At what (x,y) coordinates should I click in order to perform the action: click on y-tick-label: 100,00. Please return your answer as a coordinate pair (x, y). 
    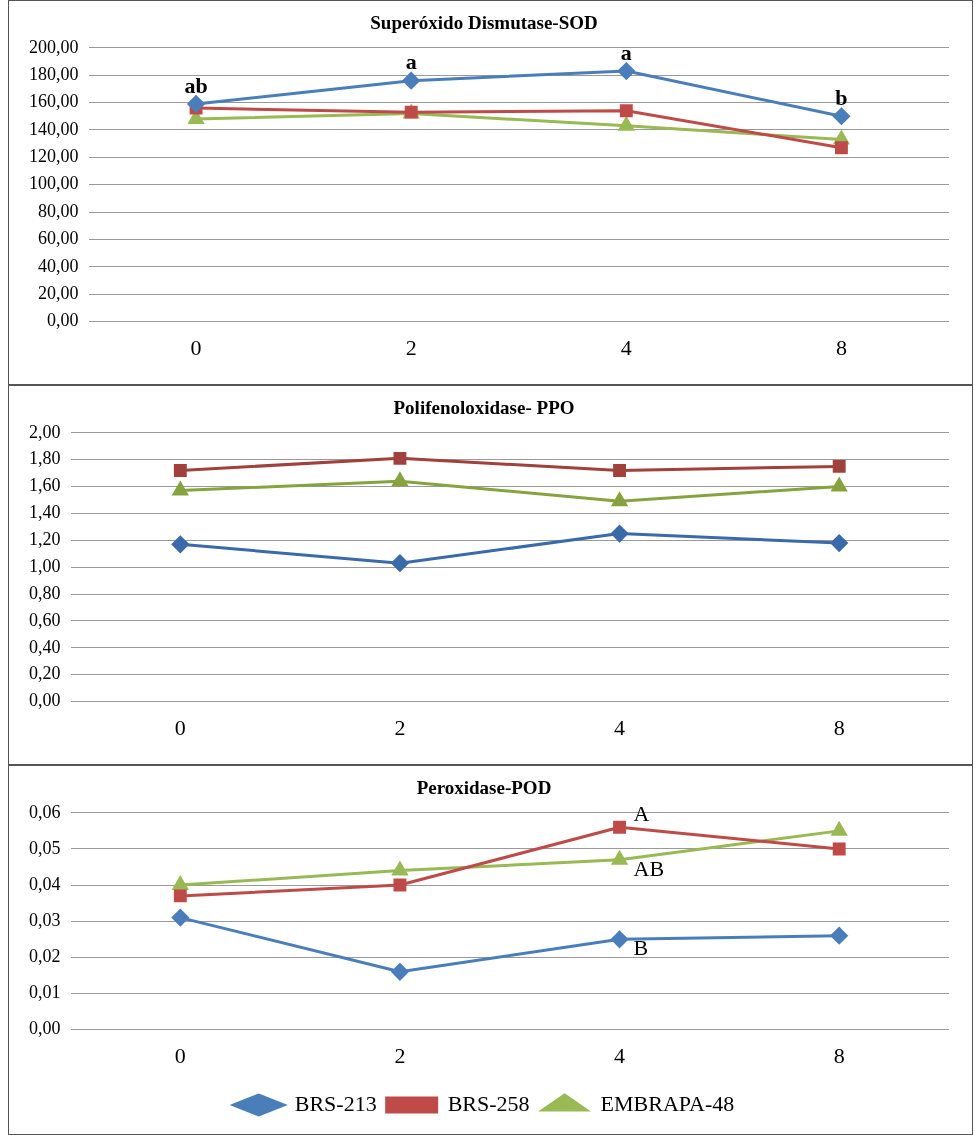
    Looking at the image, I should click on (54, 183).